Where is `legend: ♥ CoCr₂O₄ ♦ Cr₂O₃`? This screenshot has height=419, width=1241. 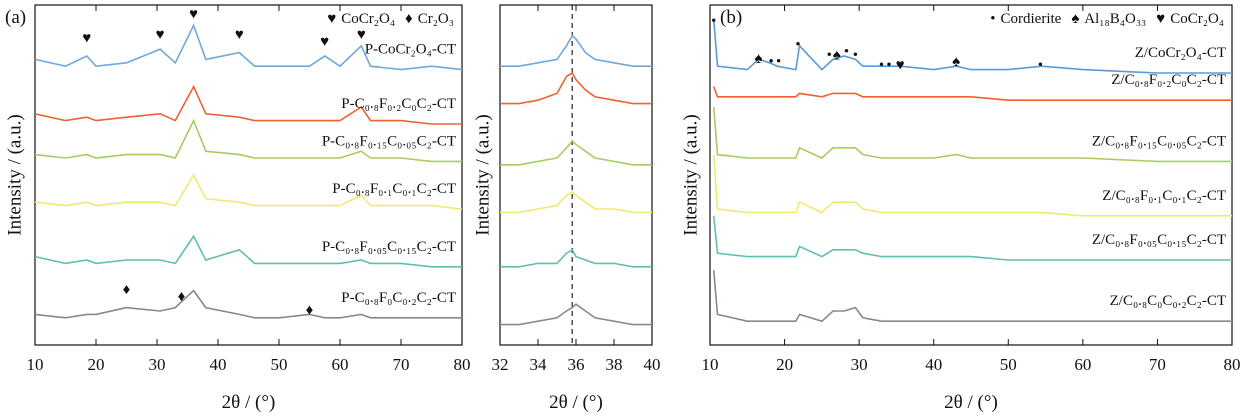 legend: ♥ CoCr₂O₄ ♦ Cr₂O₃ is located at coordinates (390, 19).